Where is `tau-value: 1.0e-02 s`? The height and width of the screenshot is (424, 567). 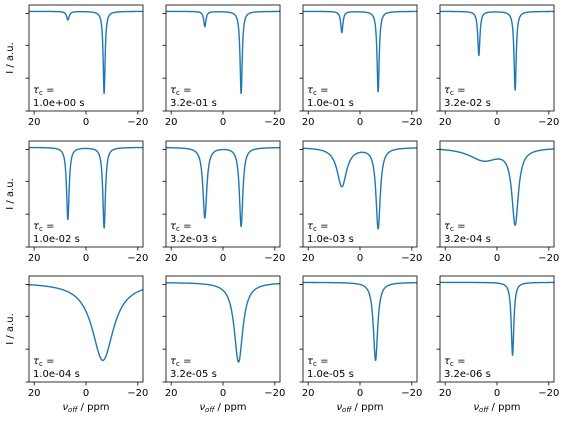
tau-value: 1.0e-02 s is located at coordinates (56, 239).